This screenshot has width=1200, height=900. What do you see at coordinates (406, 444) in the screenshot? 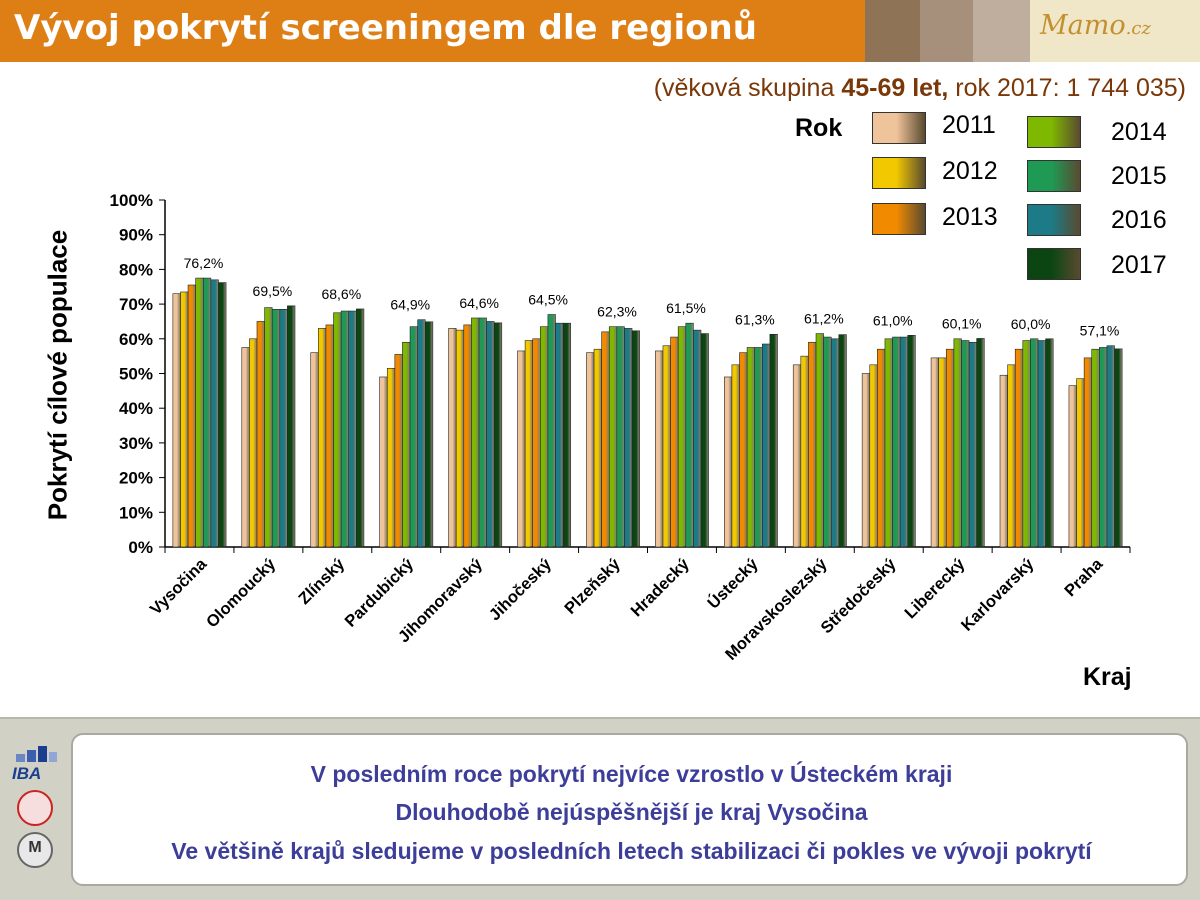
I see `bar-2014-Pardubický` at bounding box center [406, 444].